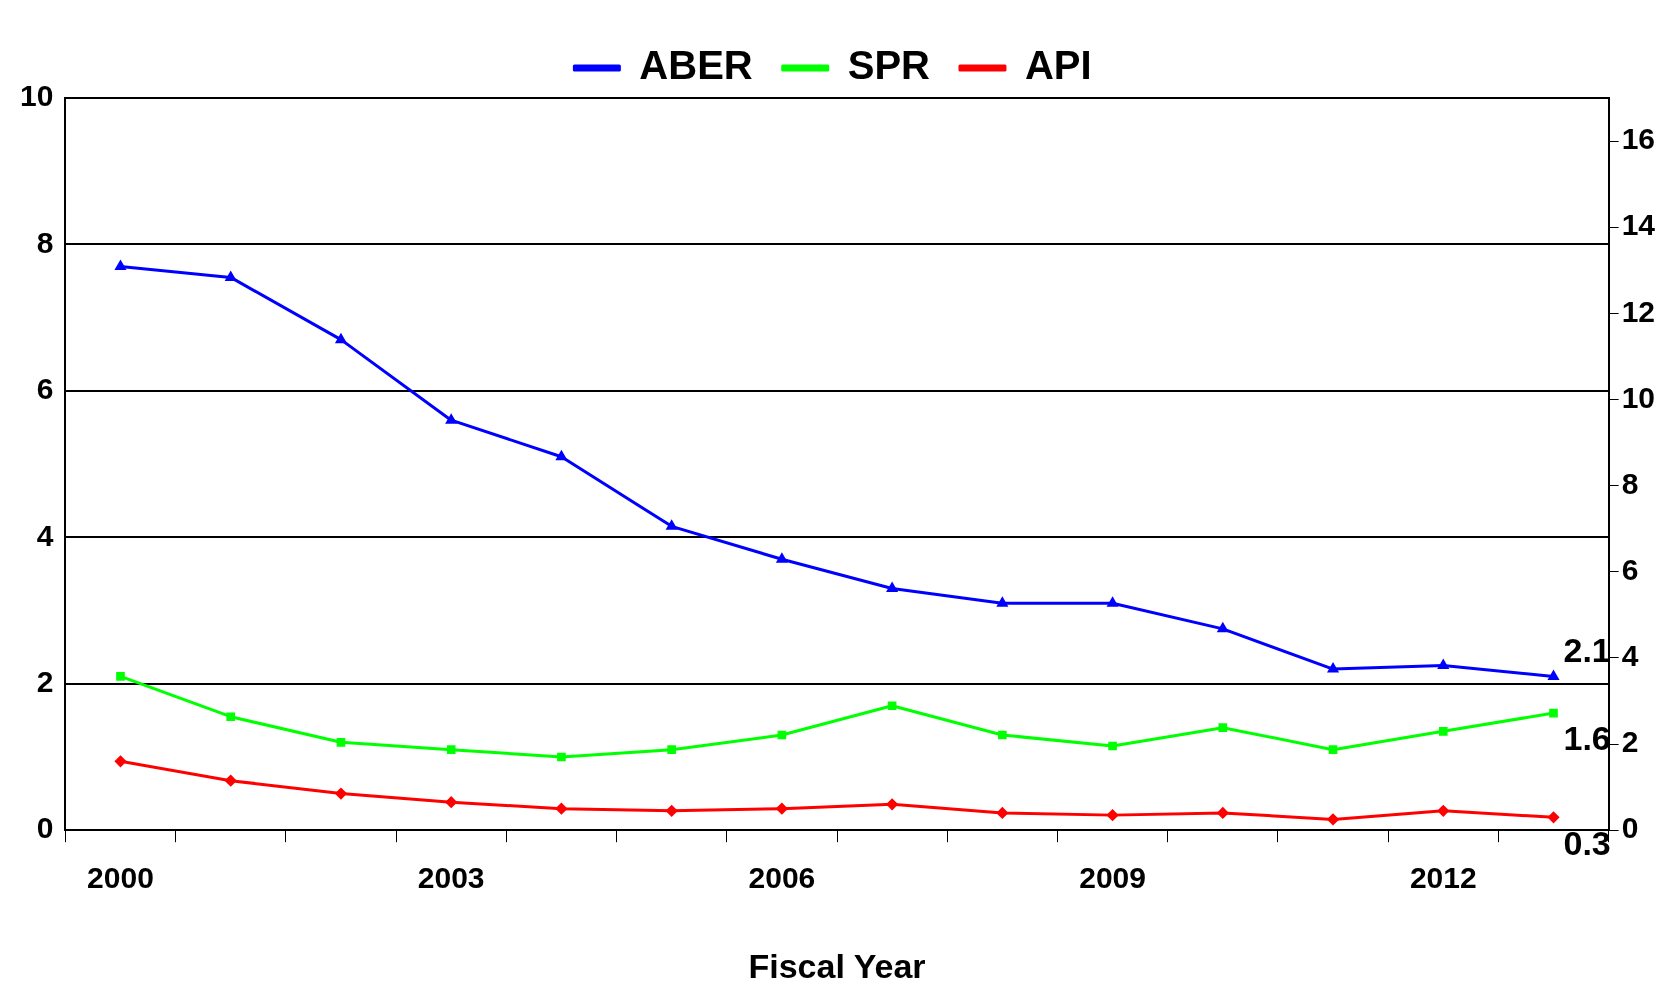  What do you see at coordinates (889, 65) in the screenshot?
I see `legend-label: SPR` at bounding box center [889, 65].